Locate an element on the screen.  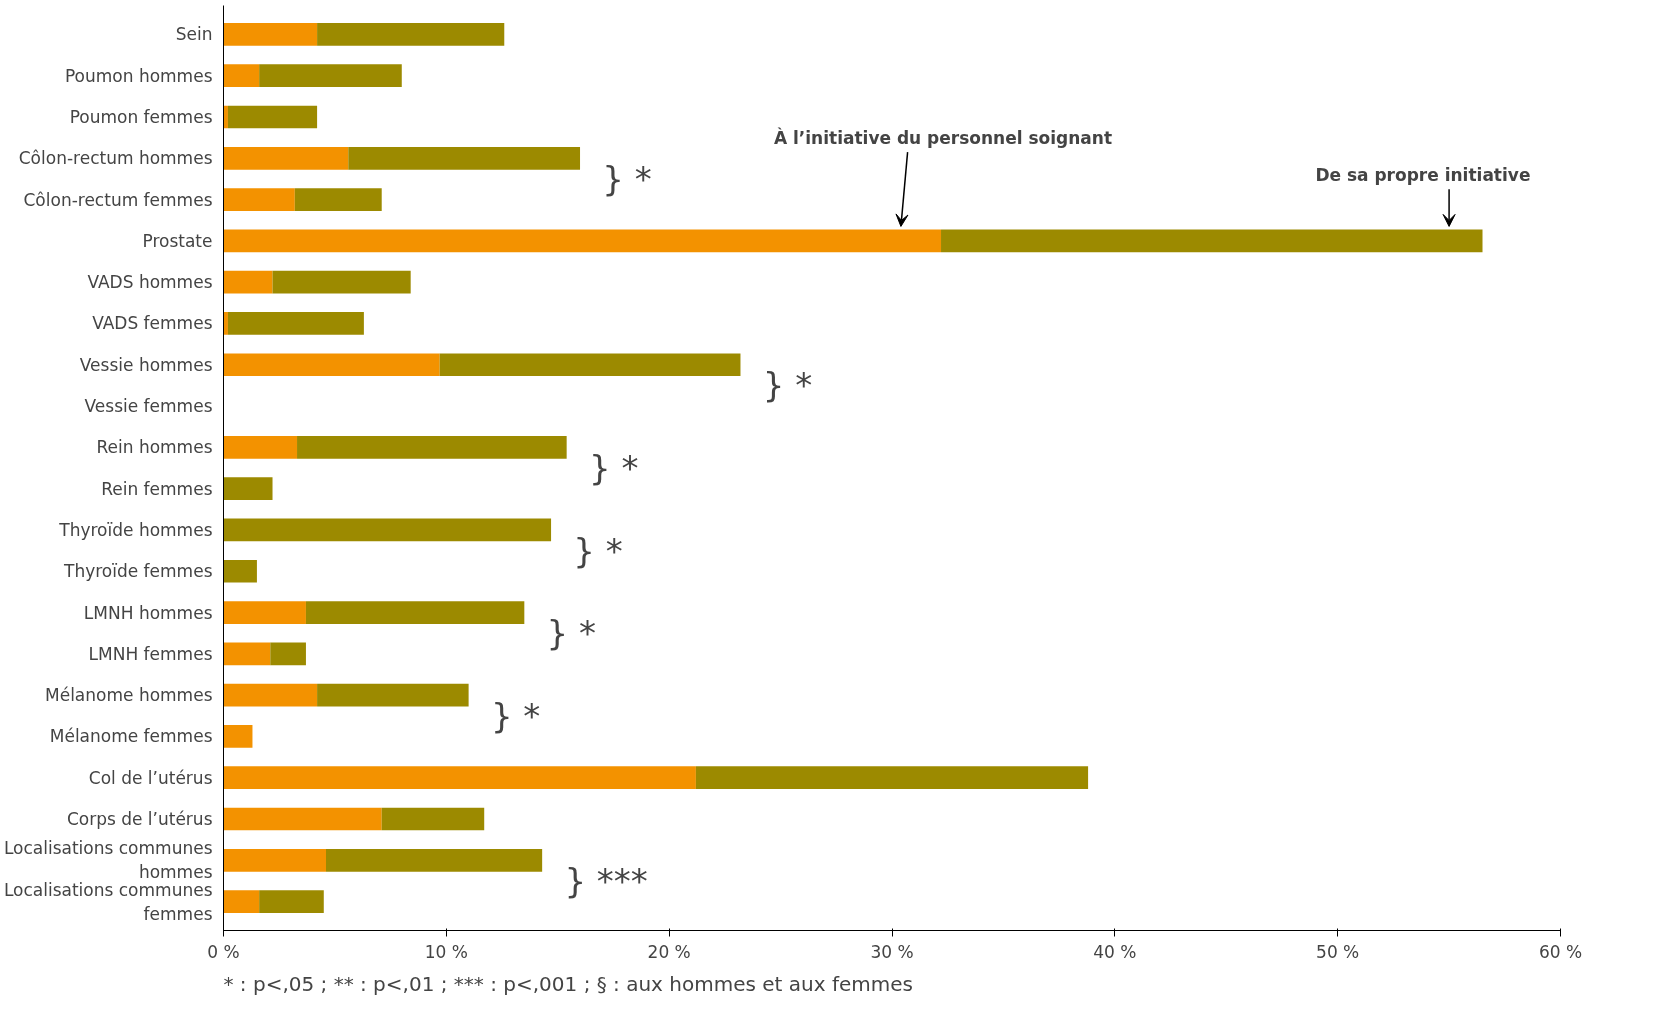
y-tick-label: LMNH femmes is located at coordinates (150, 653).